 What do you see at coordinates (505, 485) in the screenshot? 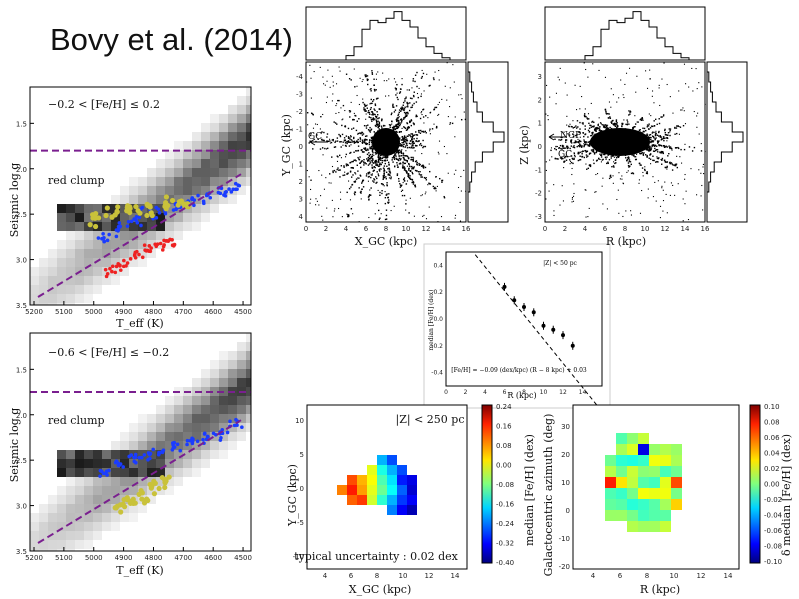
I see `colorbar-tick-label: -0.08` at bounding box center [505, 485].